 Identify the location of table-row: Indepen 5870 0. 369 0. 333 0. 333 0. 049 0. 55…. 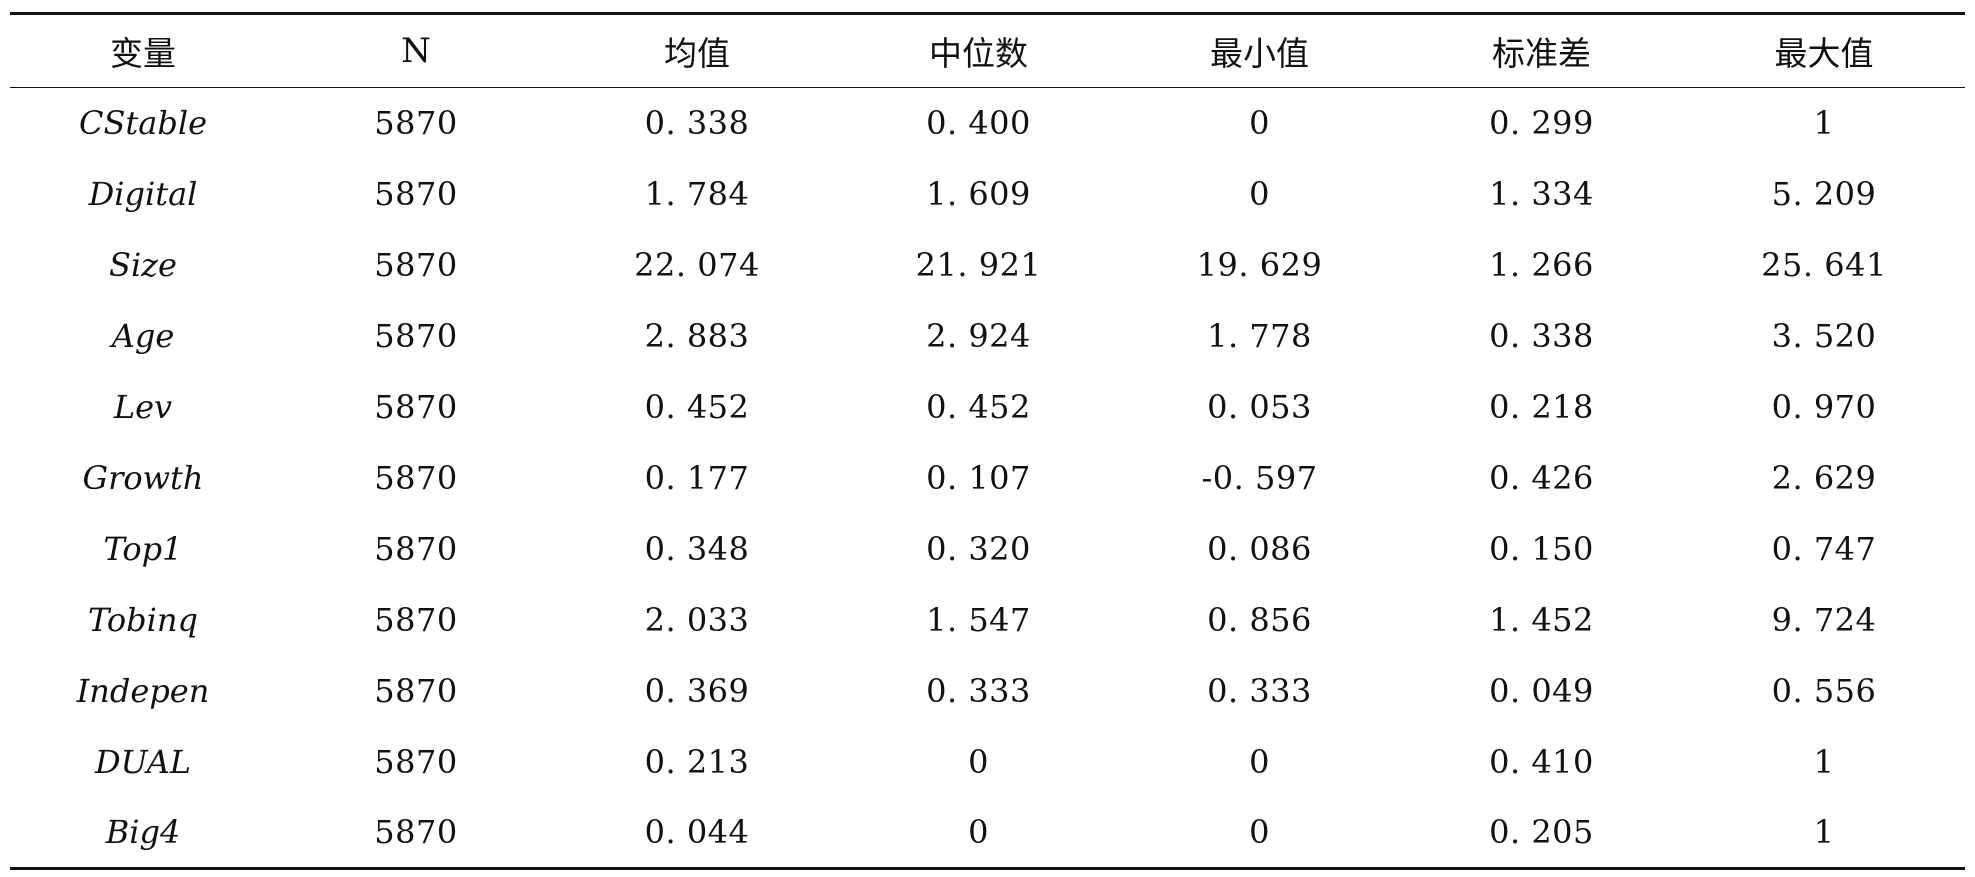
(987, 691).